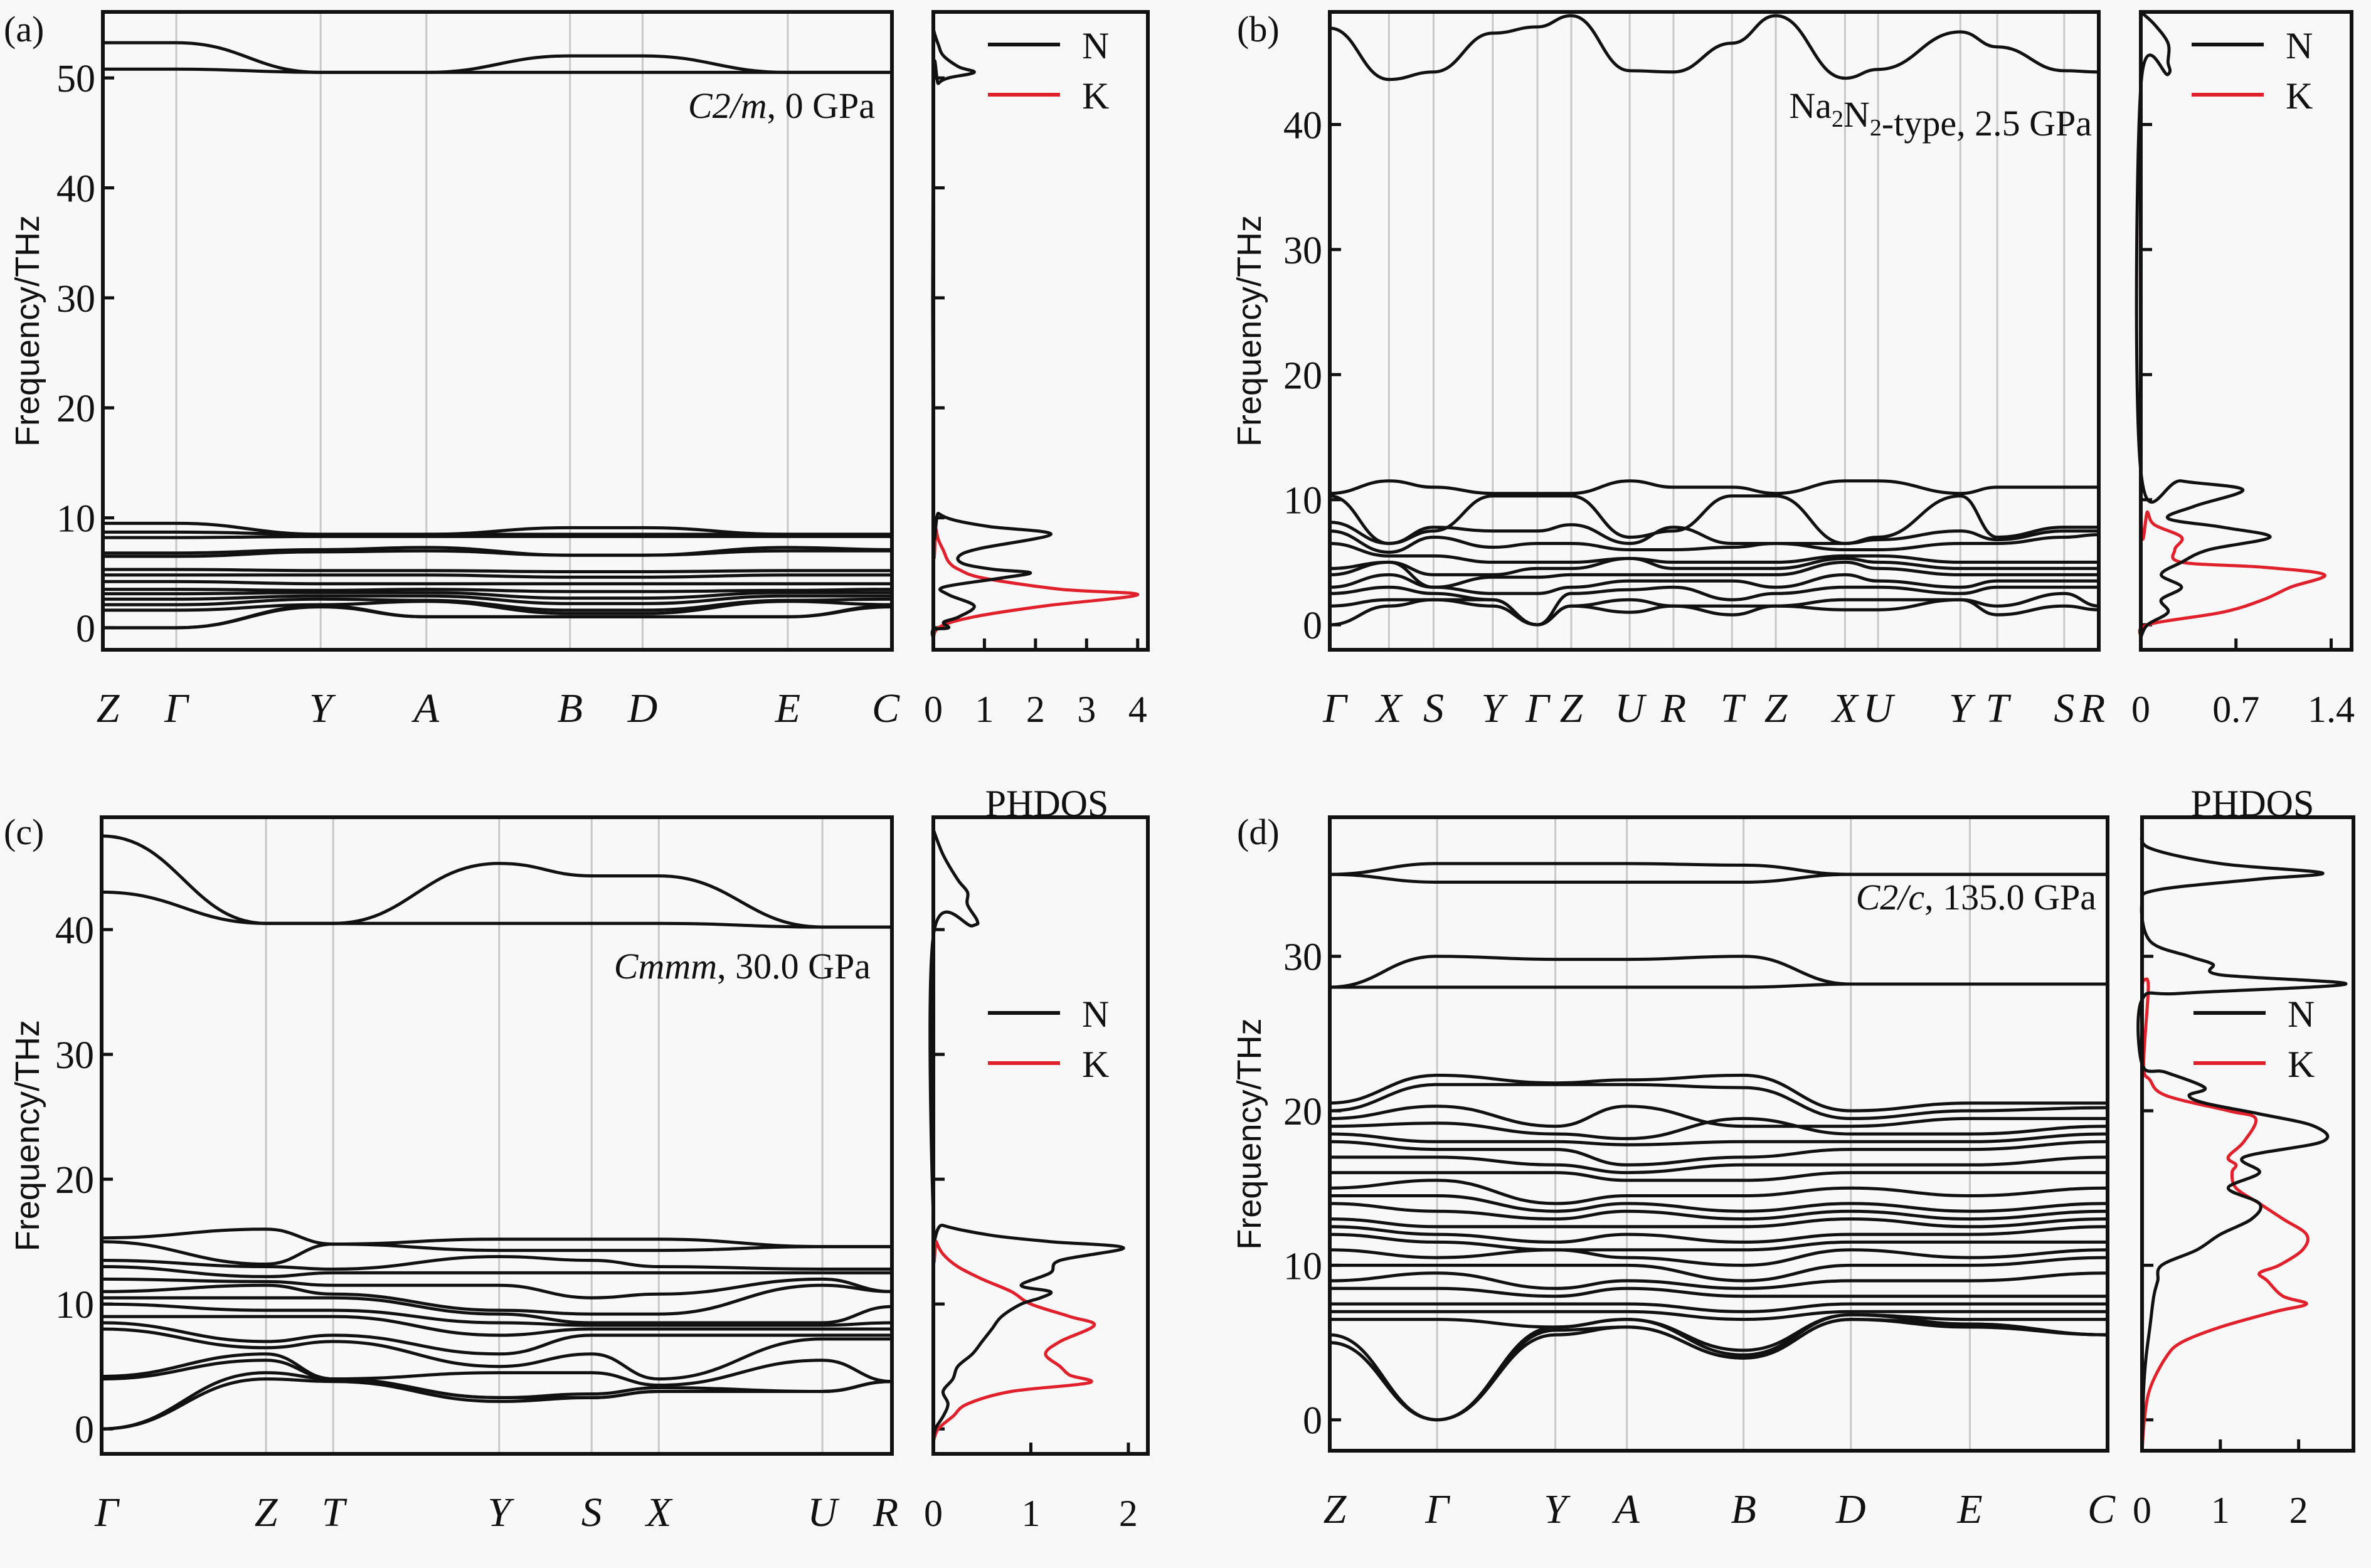 Image resolution: width=2371 pixels, height=1568 pixels. Describe the element at coordinates (24, 29) in the screenshot. I see `panel-label: (a)` at that location.